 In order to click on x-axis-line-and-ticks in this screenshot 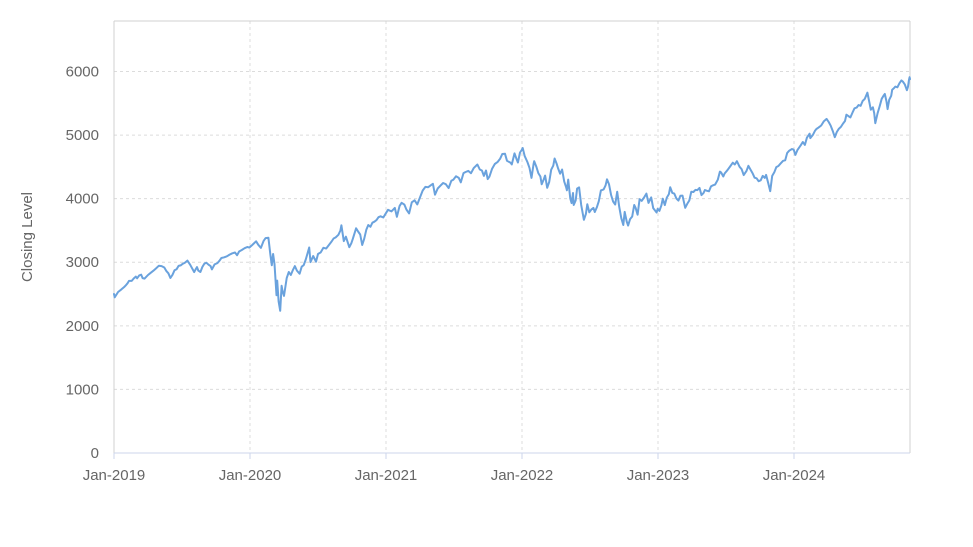, I will do `click(511, 455)`.